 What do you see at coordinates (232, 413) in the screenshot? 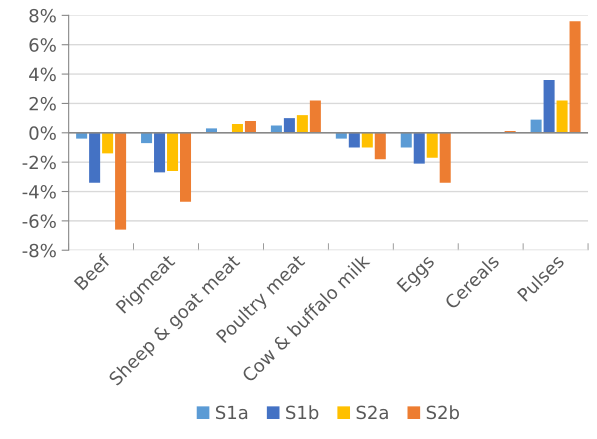
I see `legend-label: S1a` at bounding box center [232, 413].